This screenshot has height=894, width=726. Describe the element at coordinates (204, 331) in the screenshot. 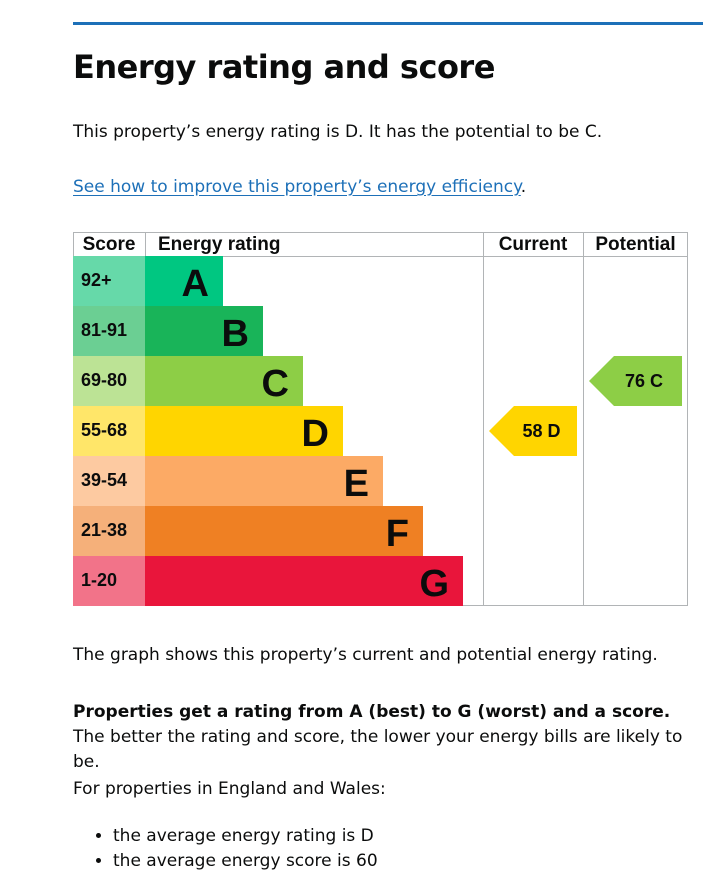

I see `band-bar-b` at that location.